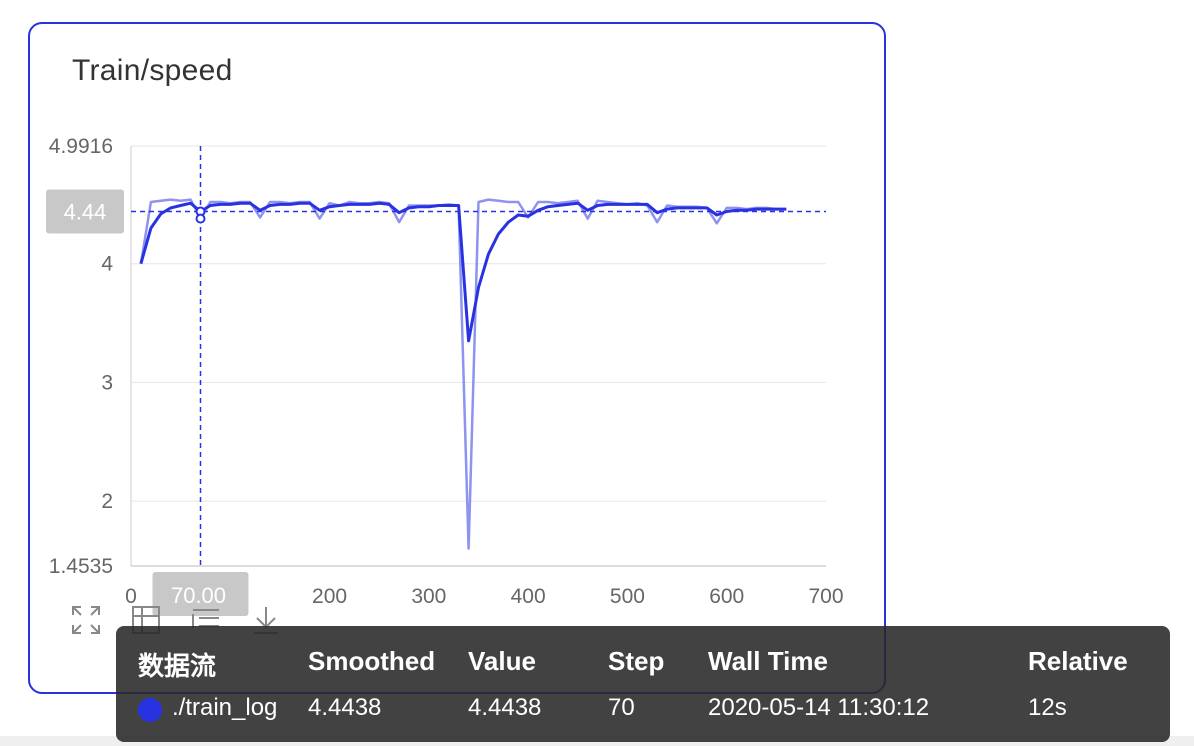 The width and height of the screenshot is (1194, 746). What do you see at coordinates (150, 710) in the screenshot?
I see `run-color-swatch` at bounding box center [150, 710].